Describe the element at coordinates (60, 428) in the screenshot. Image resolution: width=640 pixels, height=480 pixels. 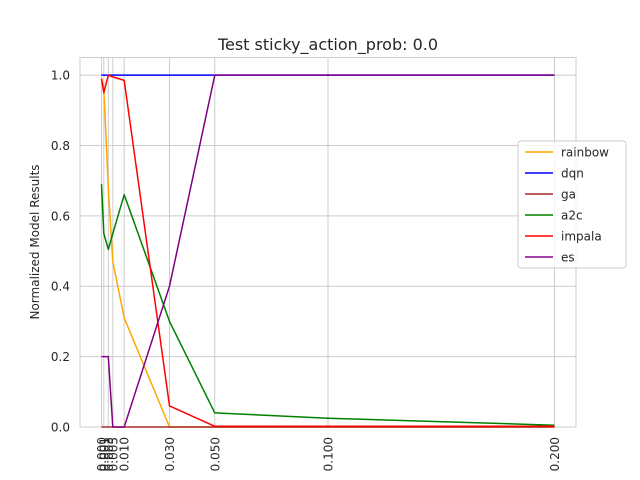
I see `y-tick-label: 0.0` at that location.